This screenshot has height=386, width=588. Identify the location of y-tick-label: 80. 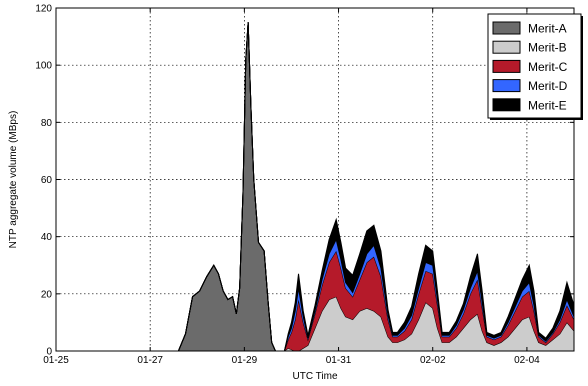
(47, 123).